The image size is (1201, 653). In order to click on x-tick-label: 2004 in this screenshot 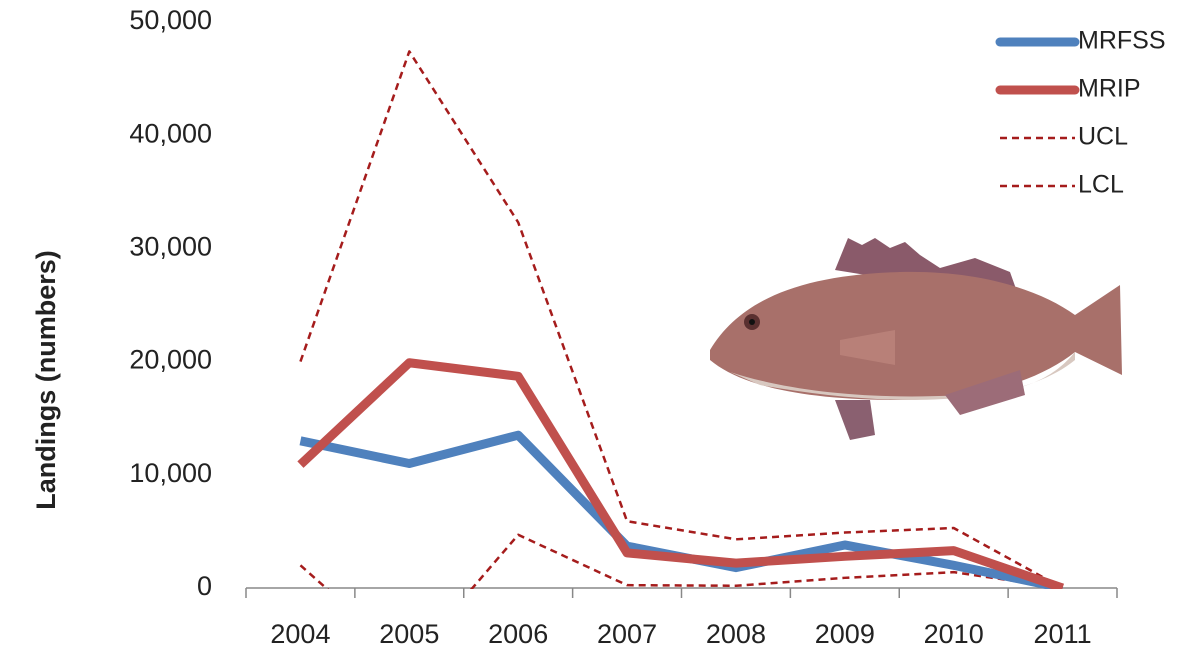, I will do `click(300, 634)`.